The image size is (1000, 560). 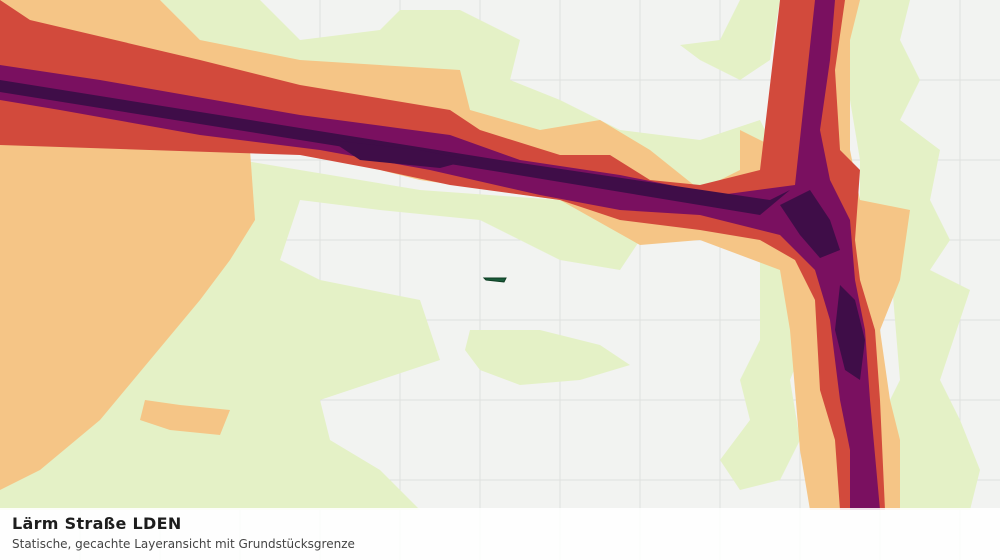 I want to click on parcel-boundary, so click(x=494, y=280).